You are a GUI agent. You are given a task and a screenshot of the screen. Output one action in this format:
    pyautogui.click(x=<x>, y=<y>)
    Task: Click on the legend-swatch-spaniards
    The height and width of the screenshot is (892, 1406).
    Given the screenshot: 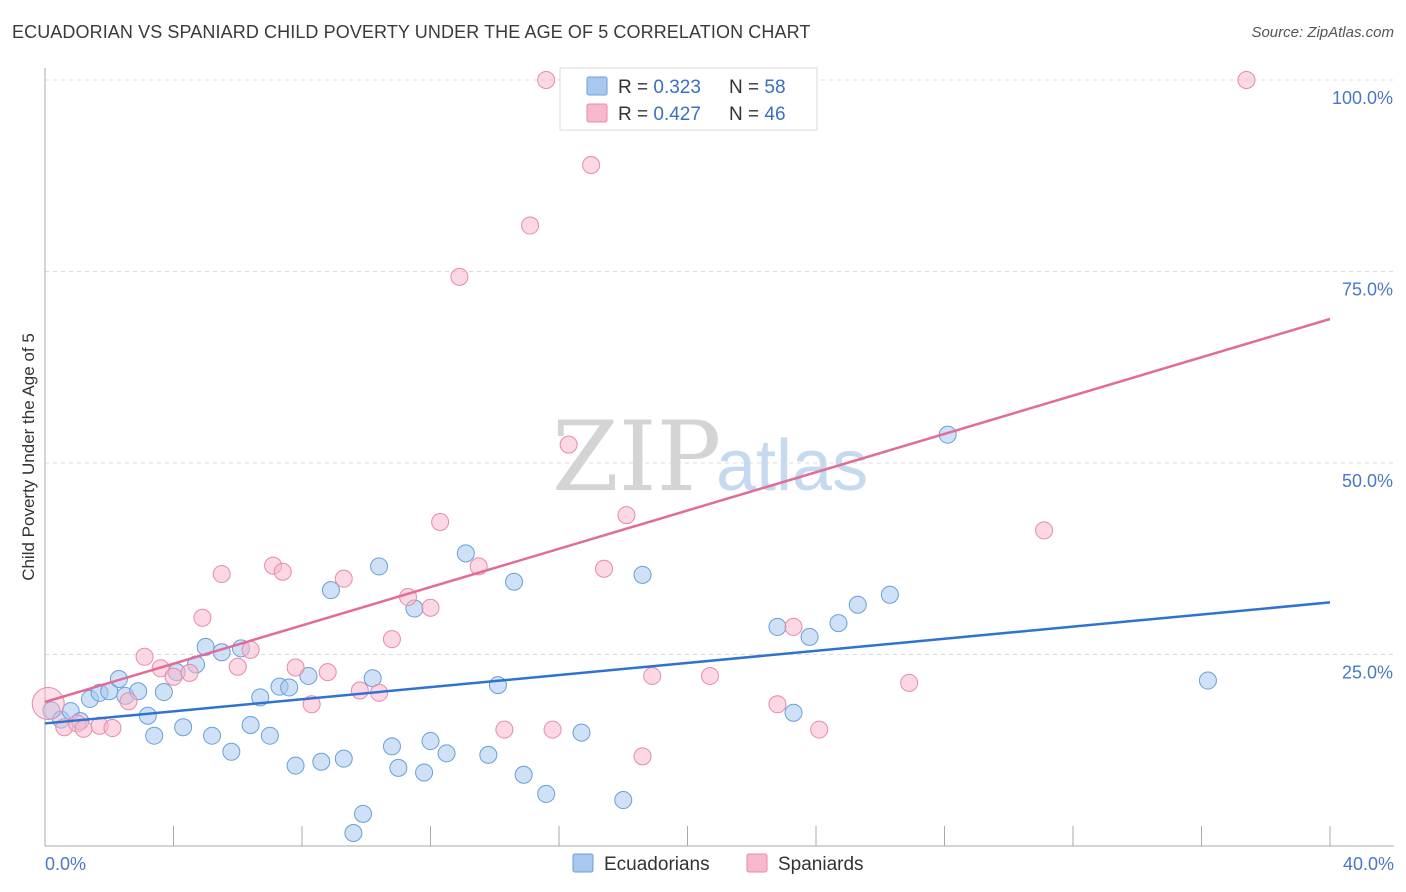 What is the action you would take?
    pyautogui.click(x=597, y=113)
    